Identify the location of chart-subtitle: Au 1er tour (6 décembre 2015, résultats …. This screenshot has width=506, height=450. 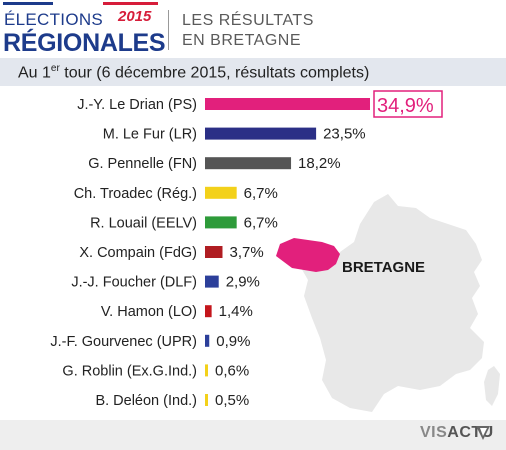
(193, 72).